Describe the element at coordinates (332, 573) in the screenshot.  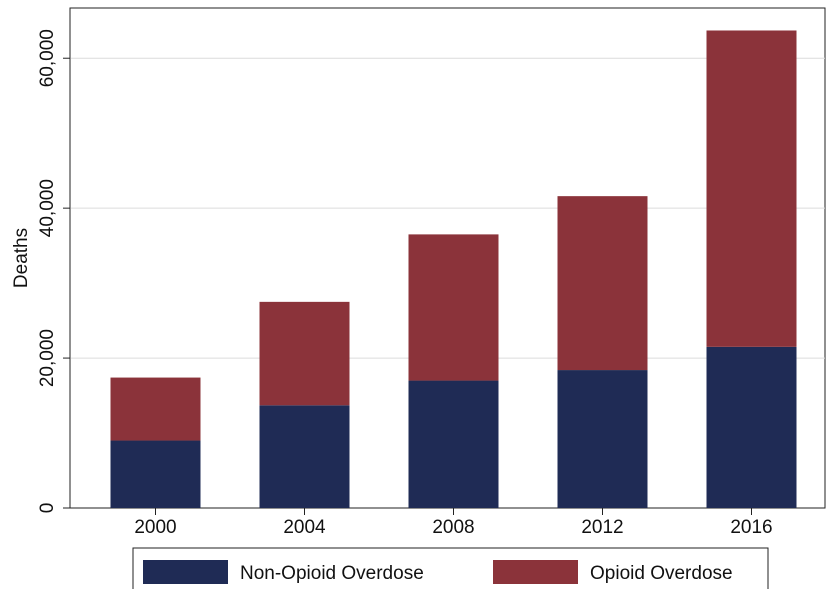
I see `legend-label: Non-Opioid Overdose` at that location.